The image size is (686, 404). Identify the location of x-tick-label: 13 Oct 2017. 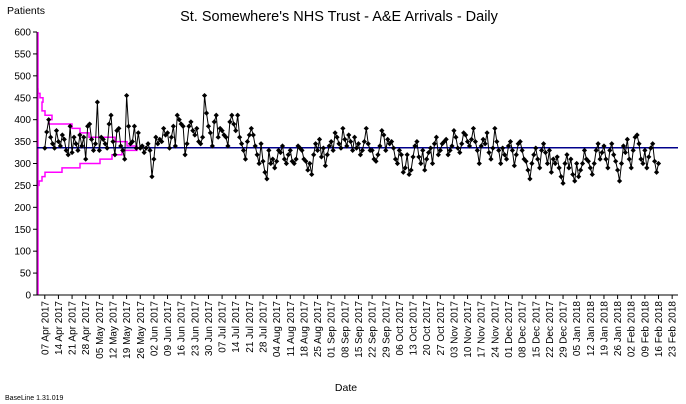
(414, 328).